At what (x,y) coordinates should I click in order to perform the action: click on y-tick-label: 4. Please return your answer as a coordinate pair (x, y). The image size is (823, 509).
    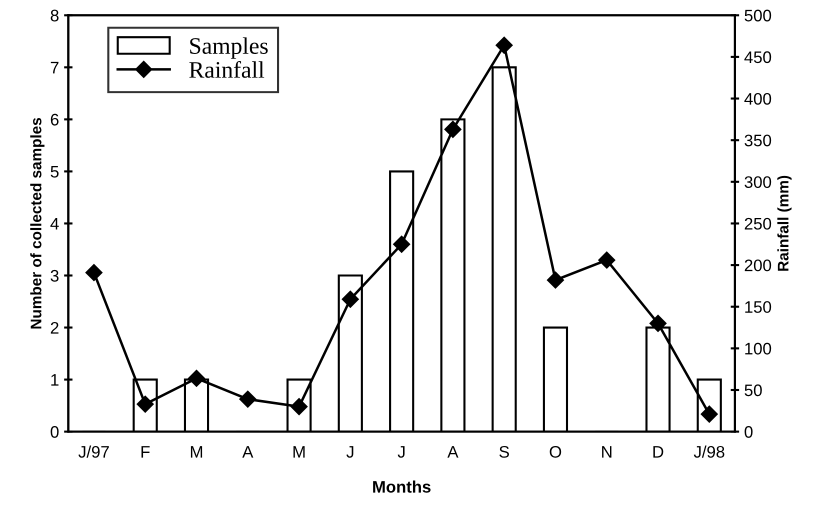
    Looking at the image, I should click on (54, 224).